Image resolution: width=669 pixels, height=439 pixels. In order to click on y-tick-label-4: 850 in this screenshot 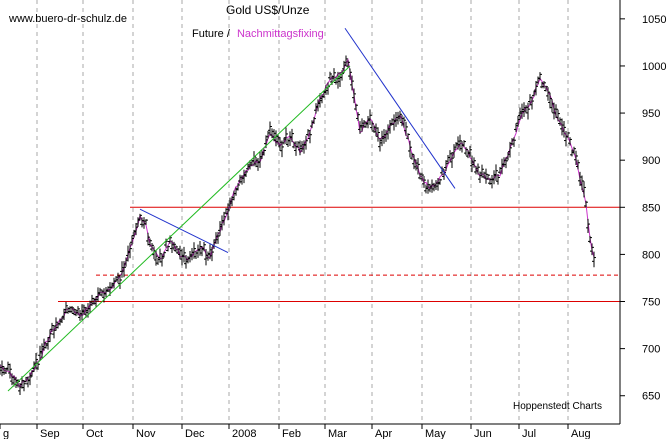, I will do `click(651, 208)`.